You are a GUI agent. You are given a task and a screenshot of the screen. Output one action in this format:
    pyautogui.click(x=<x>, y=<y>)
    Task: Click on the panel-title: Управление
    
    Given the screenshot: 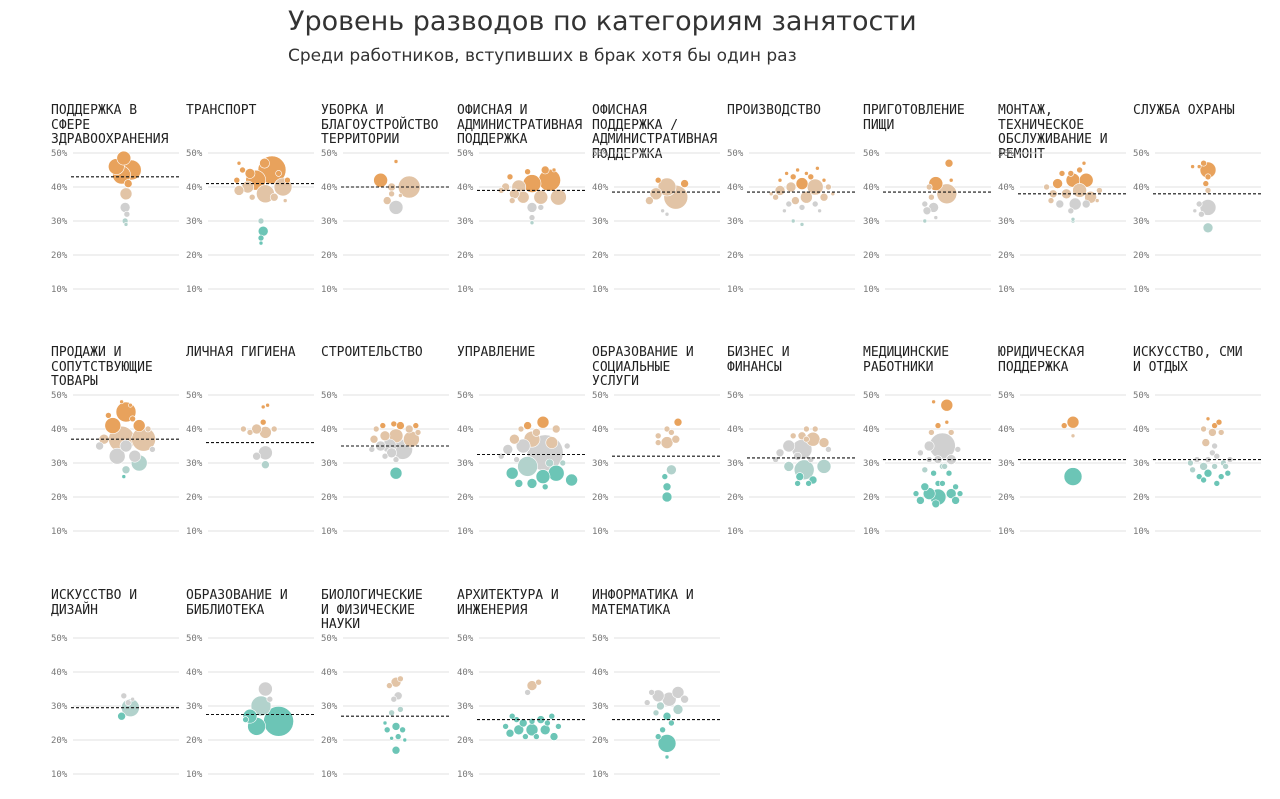 What is the action you would take?
    pyautogui.click(x=496, y=352)
    